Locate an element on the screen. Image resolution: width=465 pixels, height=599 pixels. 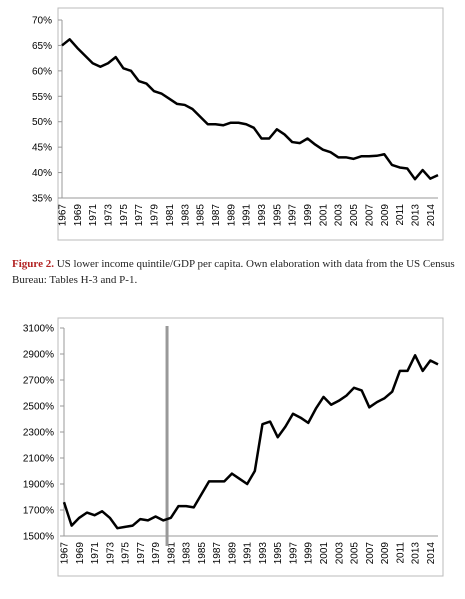
y-tick-label: 3100% is located at coordinates (38, 329).